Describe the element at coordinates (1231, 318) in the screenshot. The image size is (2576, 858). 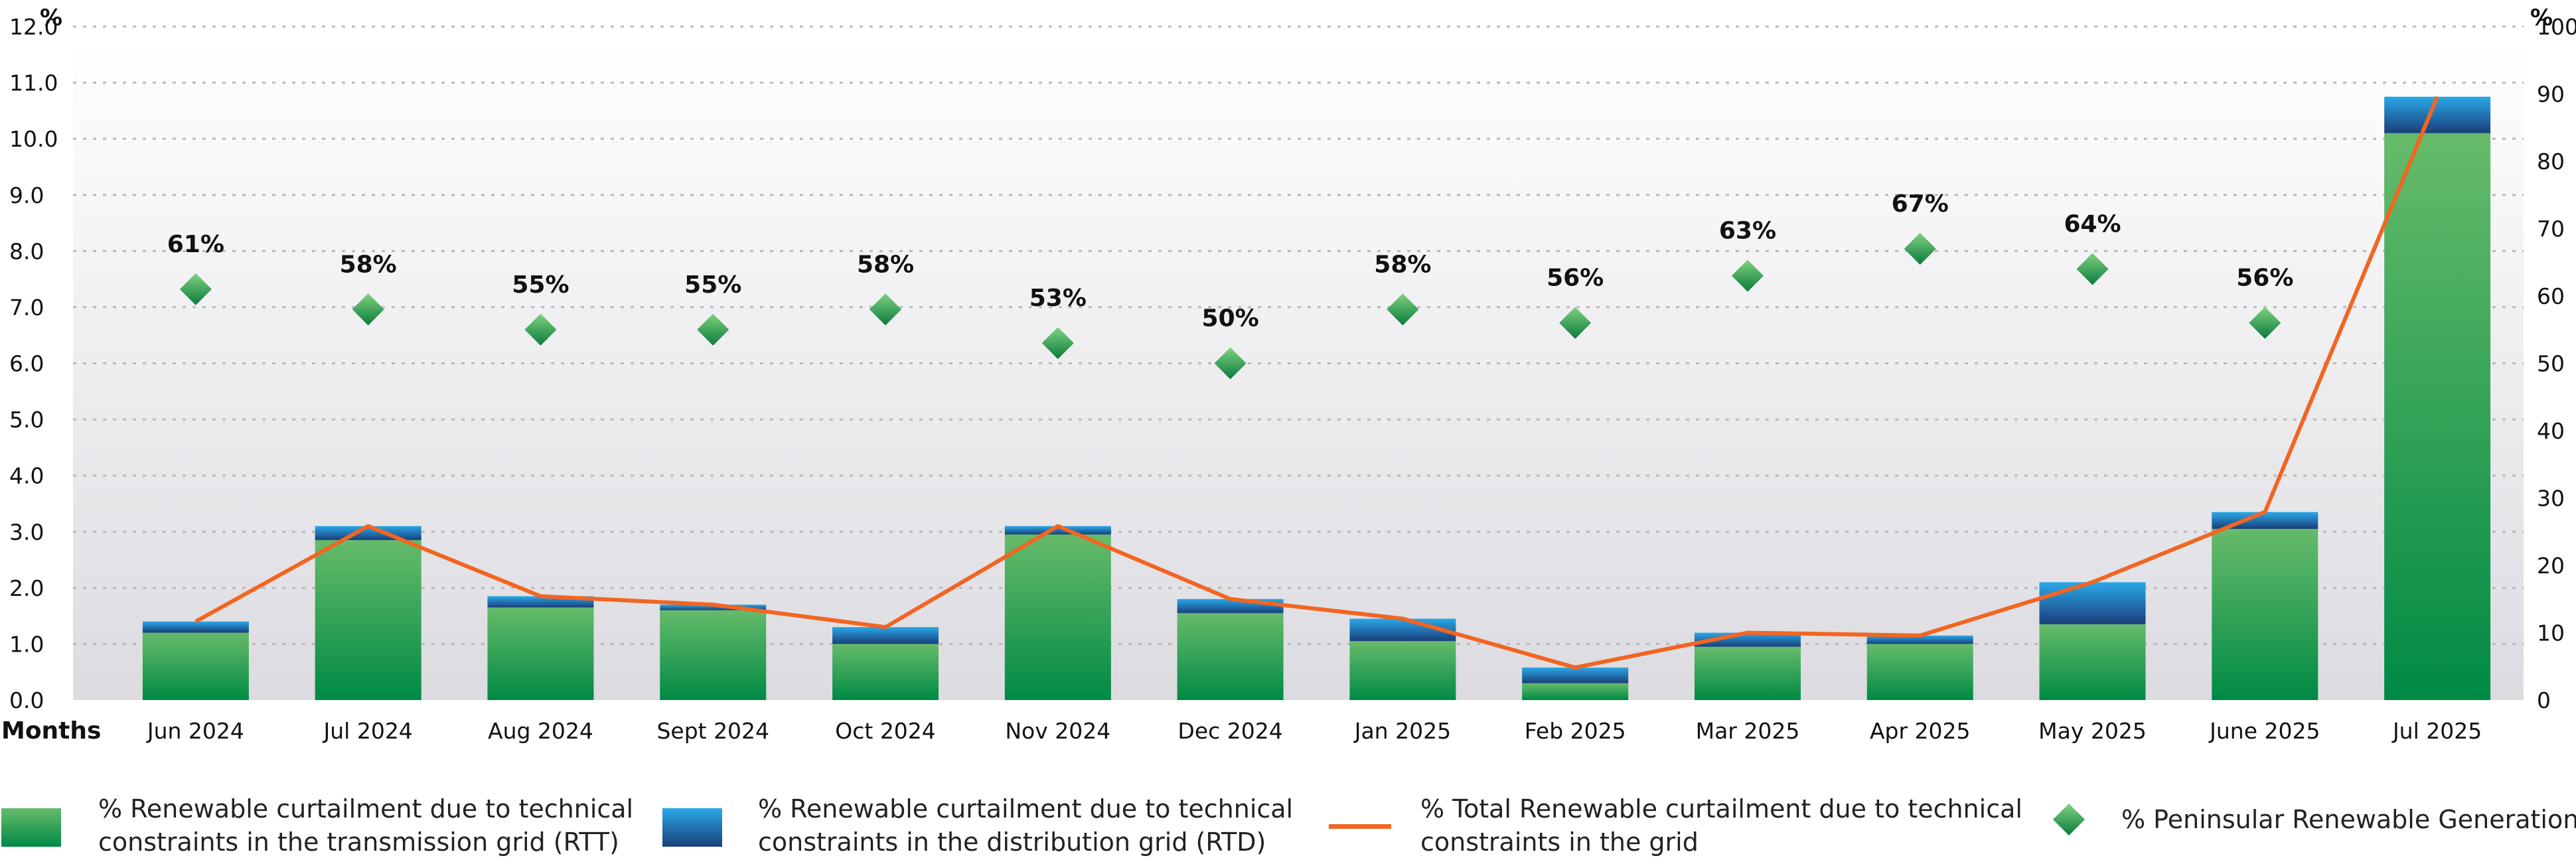
I see `generation-data-label: 50%` at that location.